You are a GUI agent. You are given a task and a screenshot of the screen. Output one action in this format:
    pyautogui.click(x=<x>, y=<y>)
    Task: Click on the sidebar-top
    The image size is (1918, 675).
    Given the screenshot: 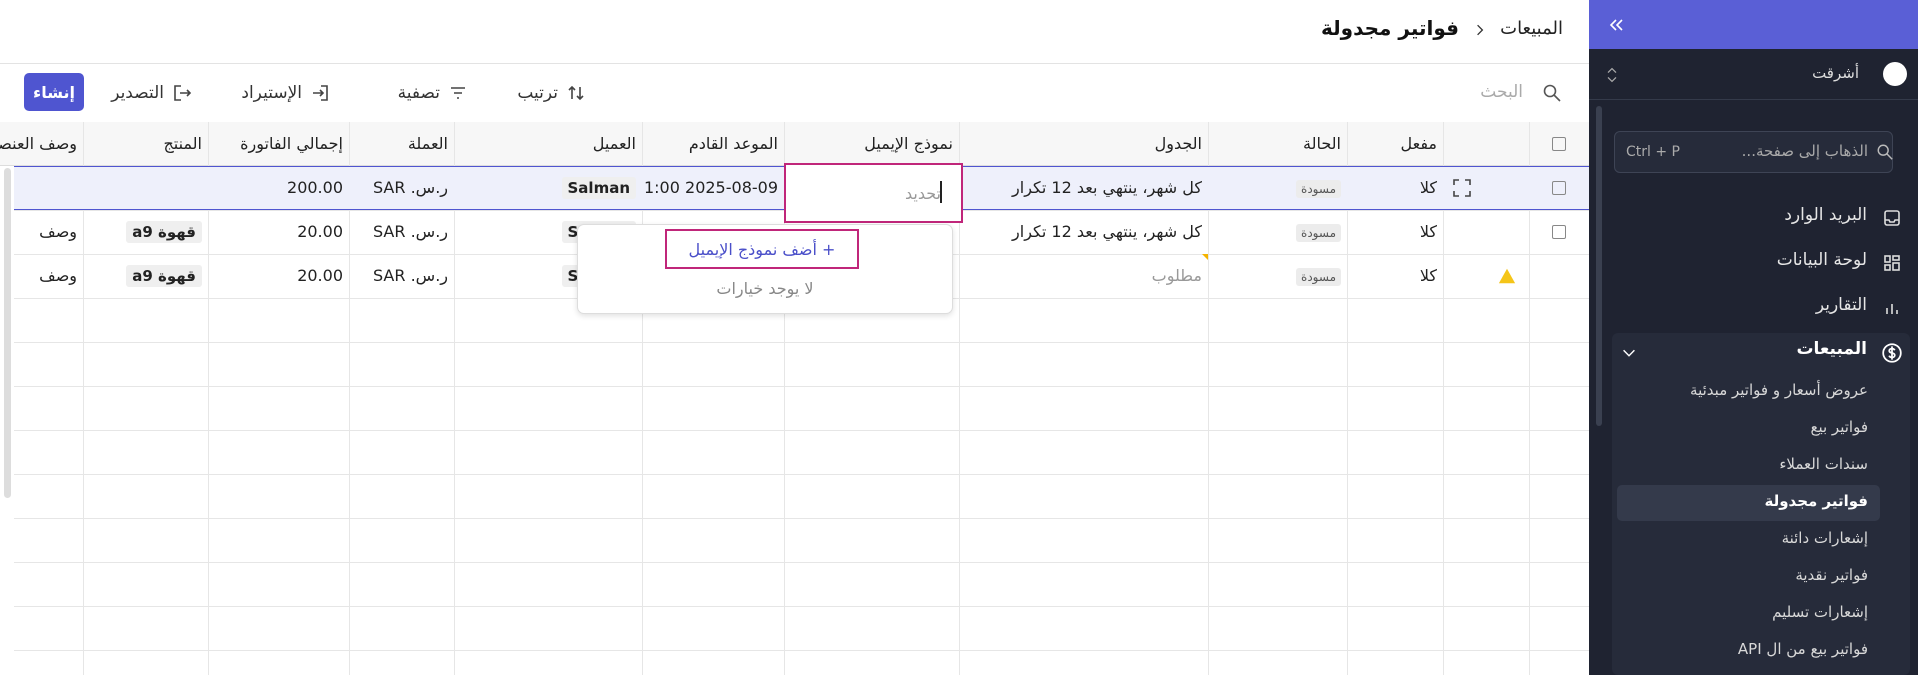 What is the action you would take?
    pyautogui.click(x=1753, y=24)
    